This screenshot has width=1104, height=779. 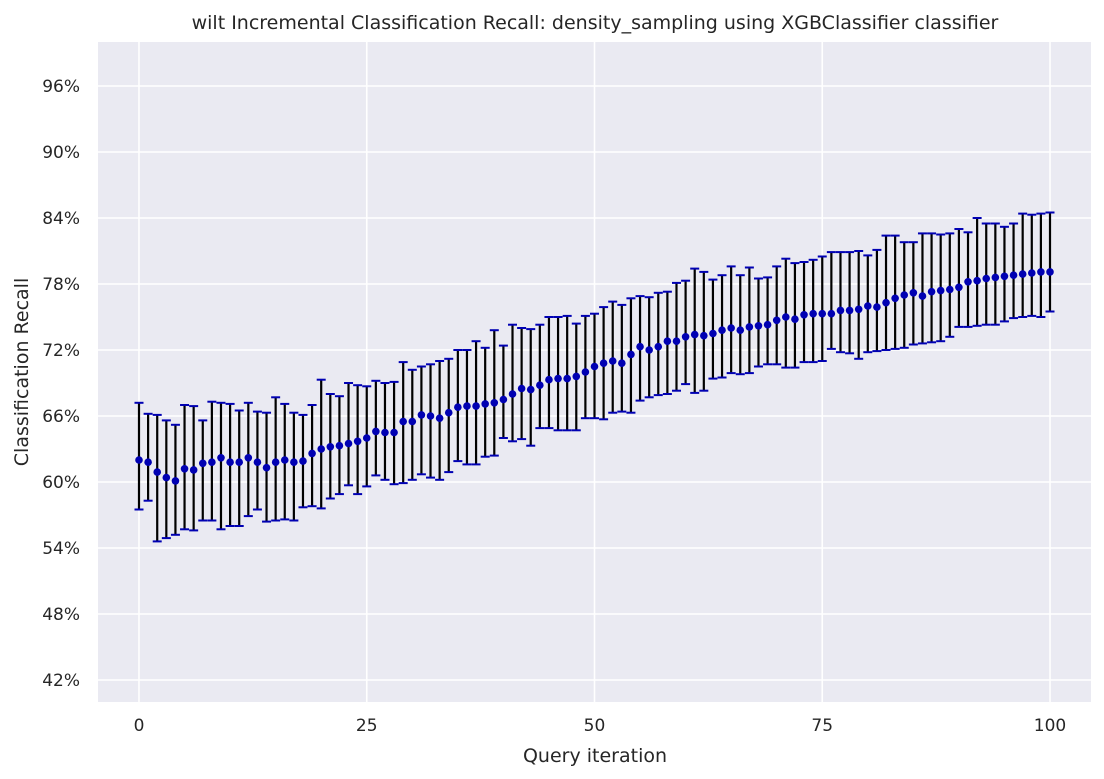 I want to click on y-tick-label: 96%, so click(x=61, y=87).